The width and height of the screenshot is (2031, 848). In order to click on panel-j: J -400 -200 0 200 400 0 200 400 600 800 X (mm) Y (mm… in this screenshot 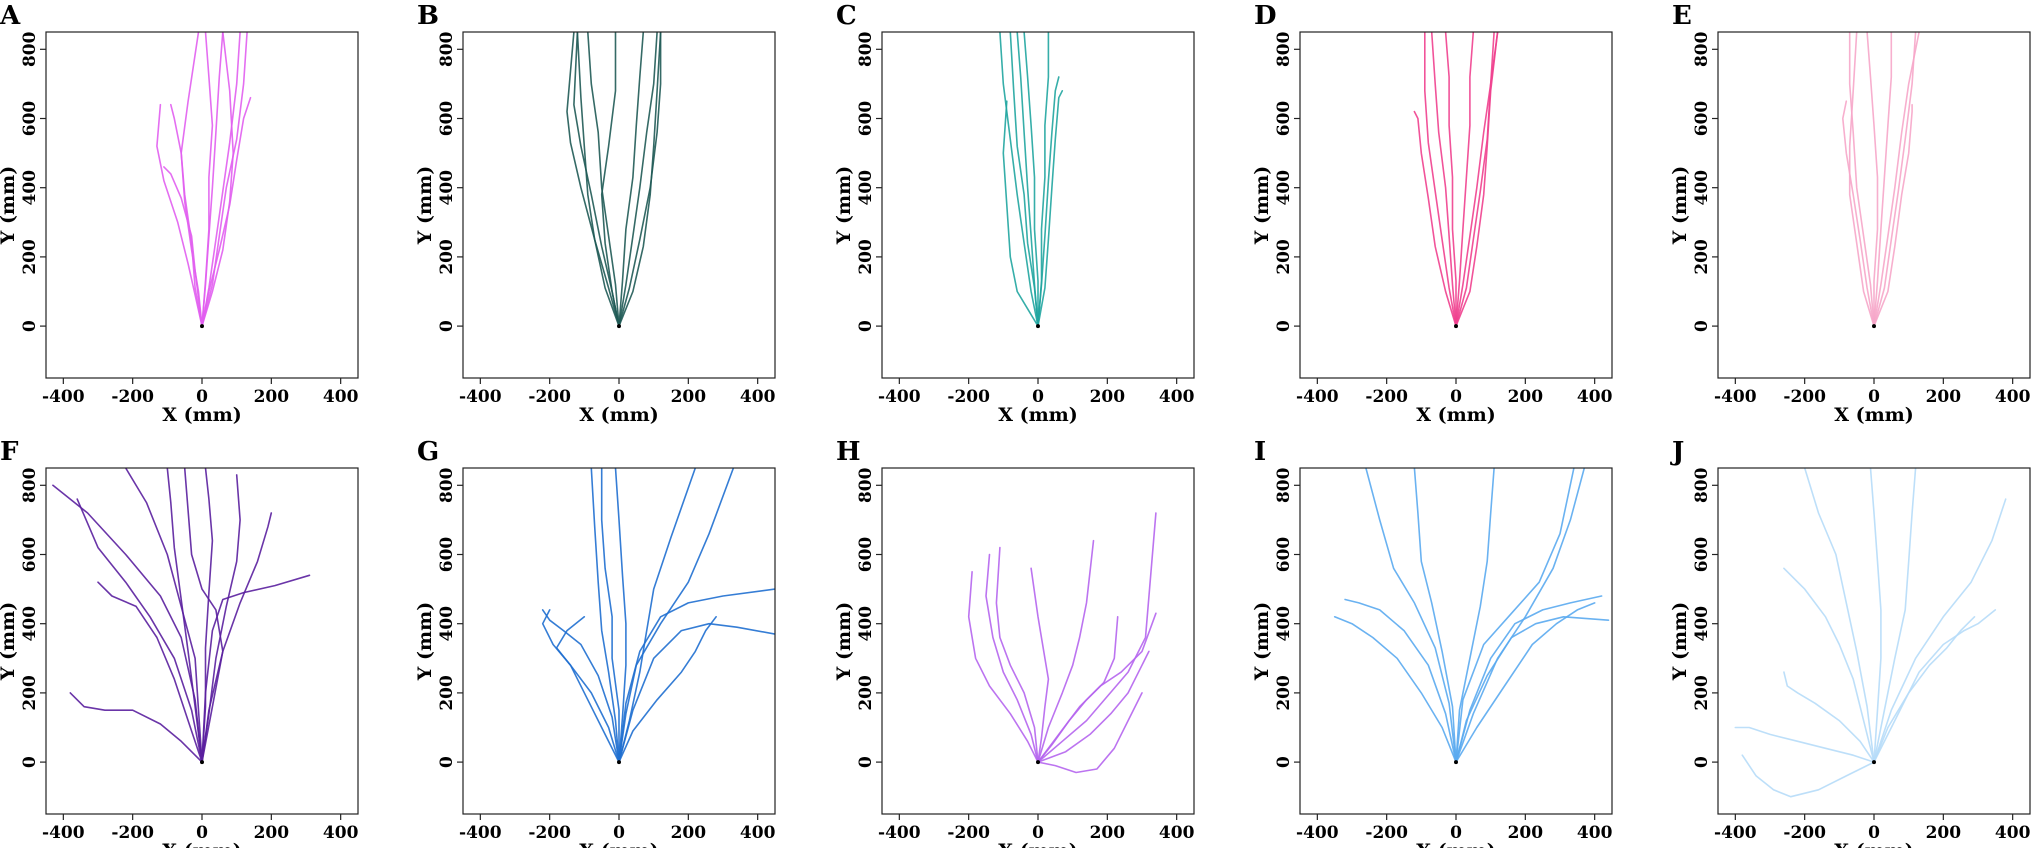, I will do `click(1850, 642)`.